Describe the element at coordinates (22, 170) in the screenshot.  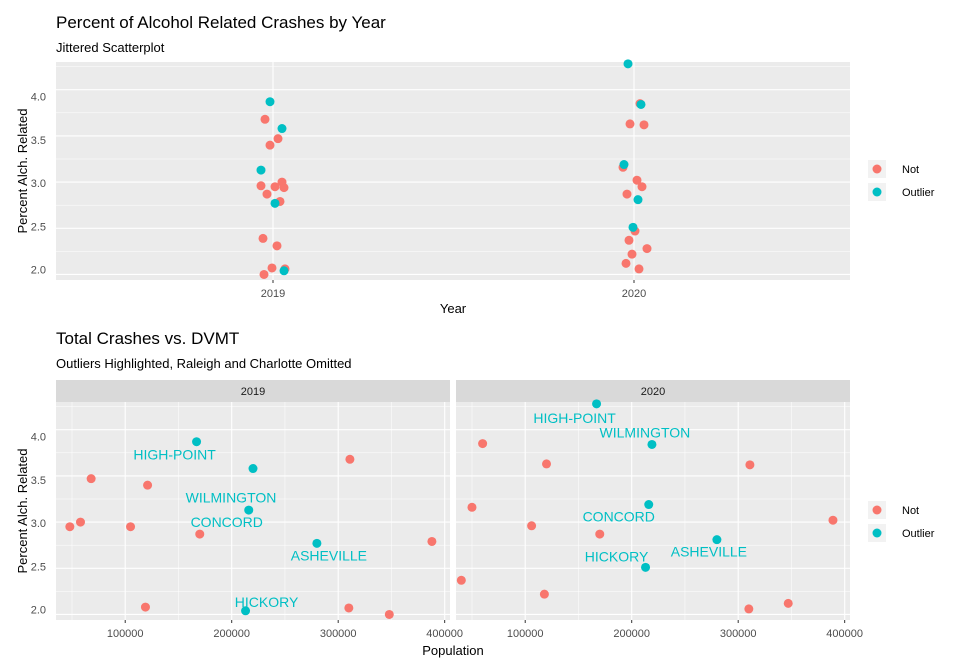
I see `top-y-axis-title: Percent Alch. Related` at that location.